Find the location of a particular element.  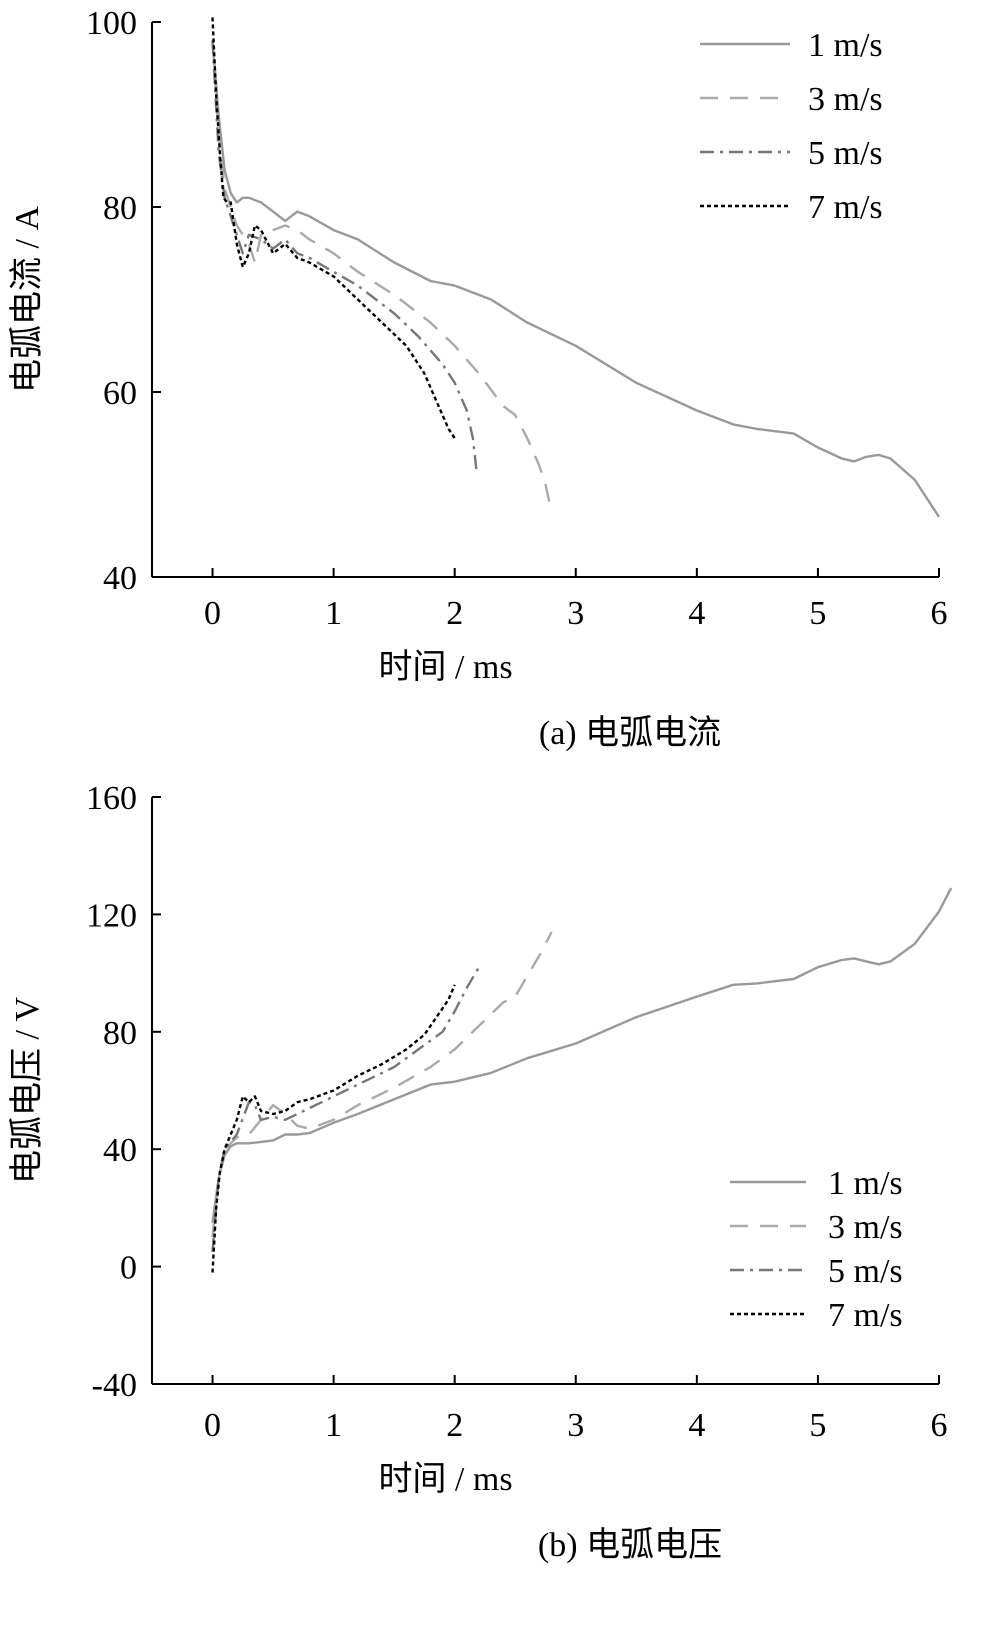

figure-caption: (a) 电弧电流 is located at coordinates (630, 733).